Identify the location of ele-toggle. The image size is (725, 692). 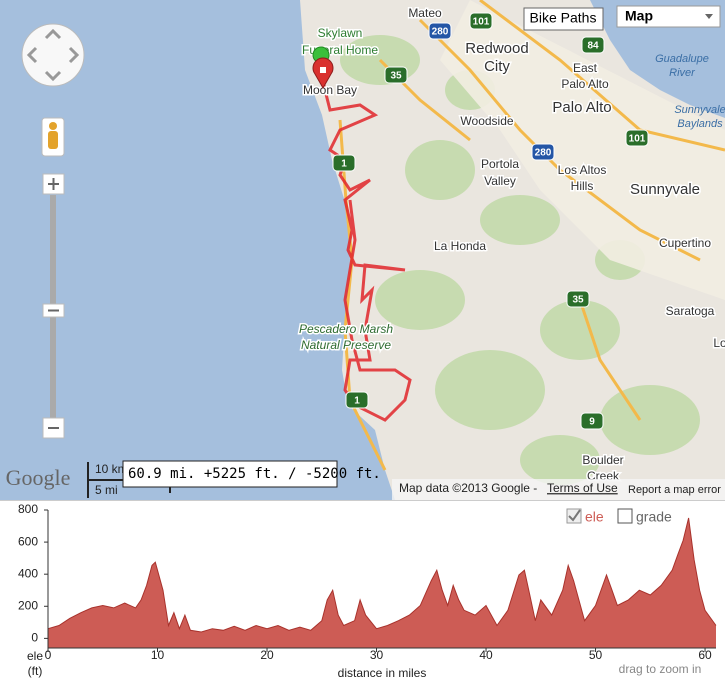
(574, 516).